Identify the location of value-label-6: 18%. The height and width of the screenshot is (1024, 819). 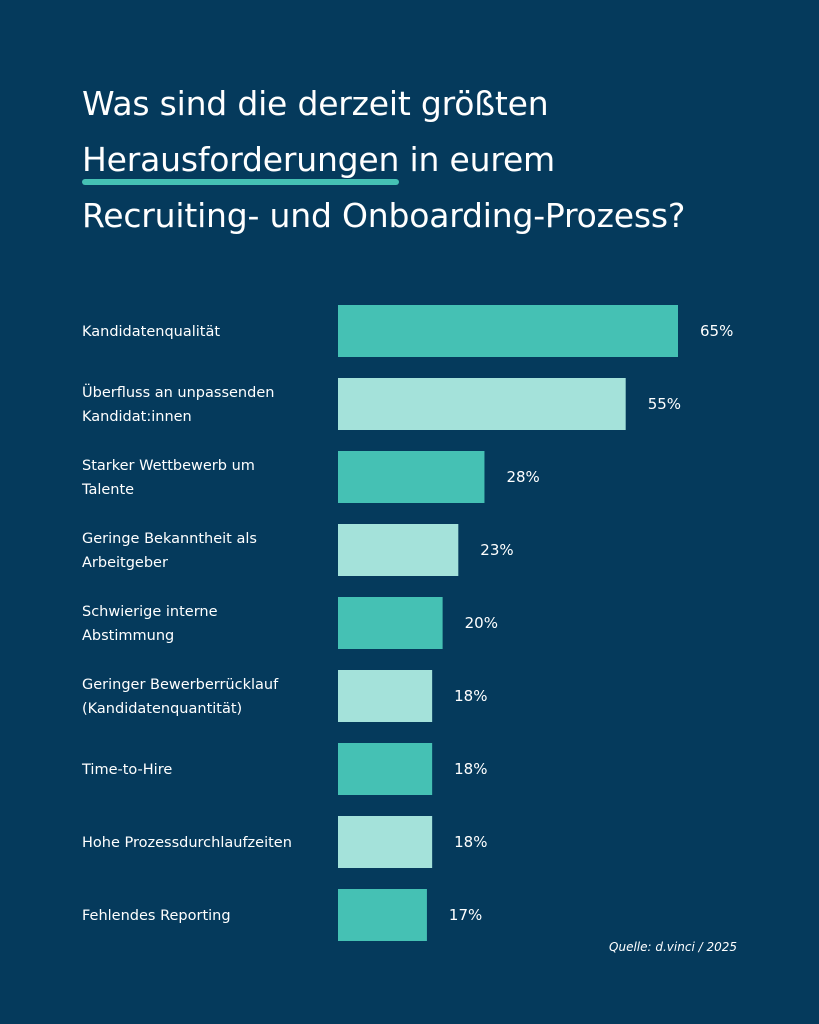
(470, 696).